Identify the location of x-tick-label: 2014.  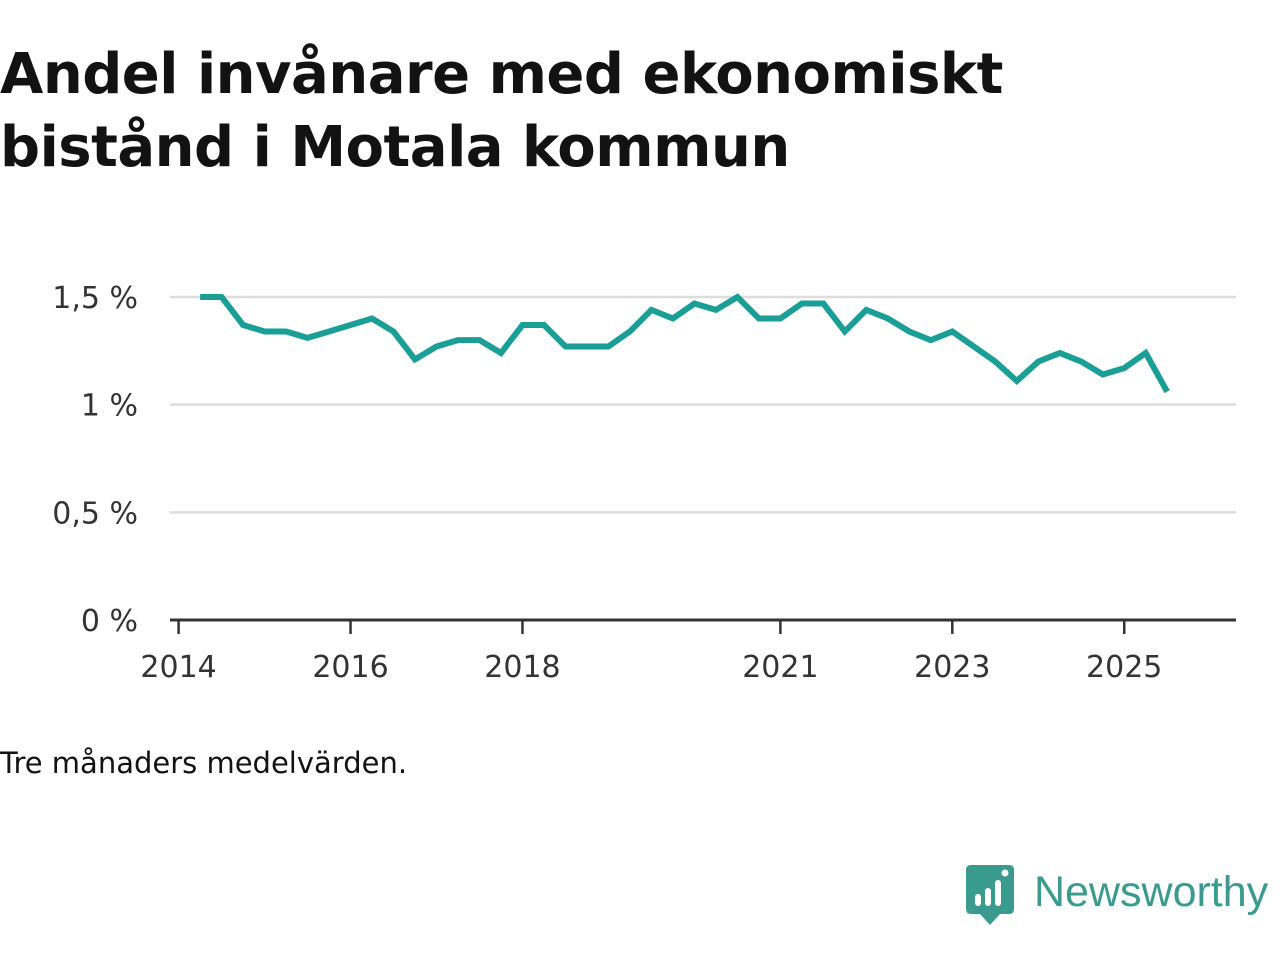
(178, 667).